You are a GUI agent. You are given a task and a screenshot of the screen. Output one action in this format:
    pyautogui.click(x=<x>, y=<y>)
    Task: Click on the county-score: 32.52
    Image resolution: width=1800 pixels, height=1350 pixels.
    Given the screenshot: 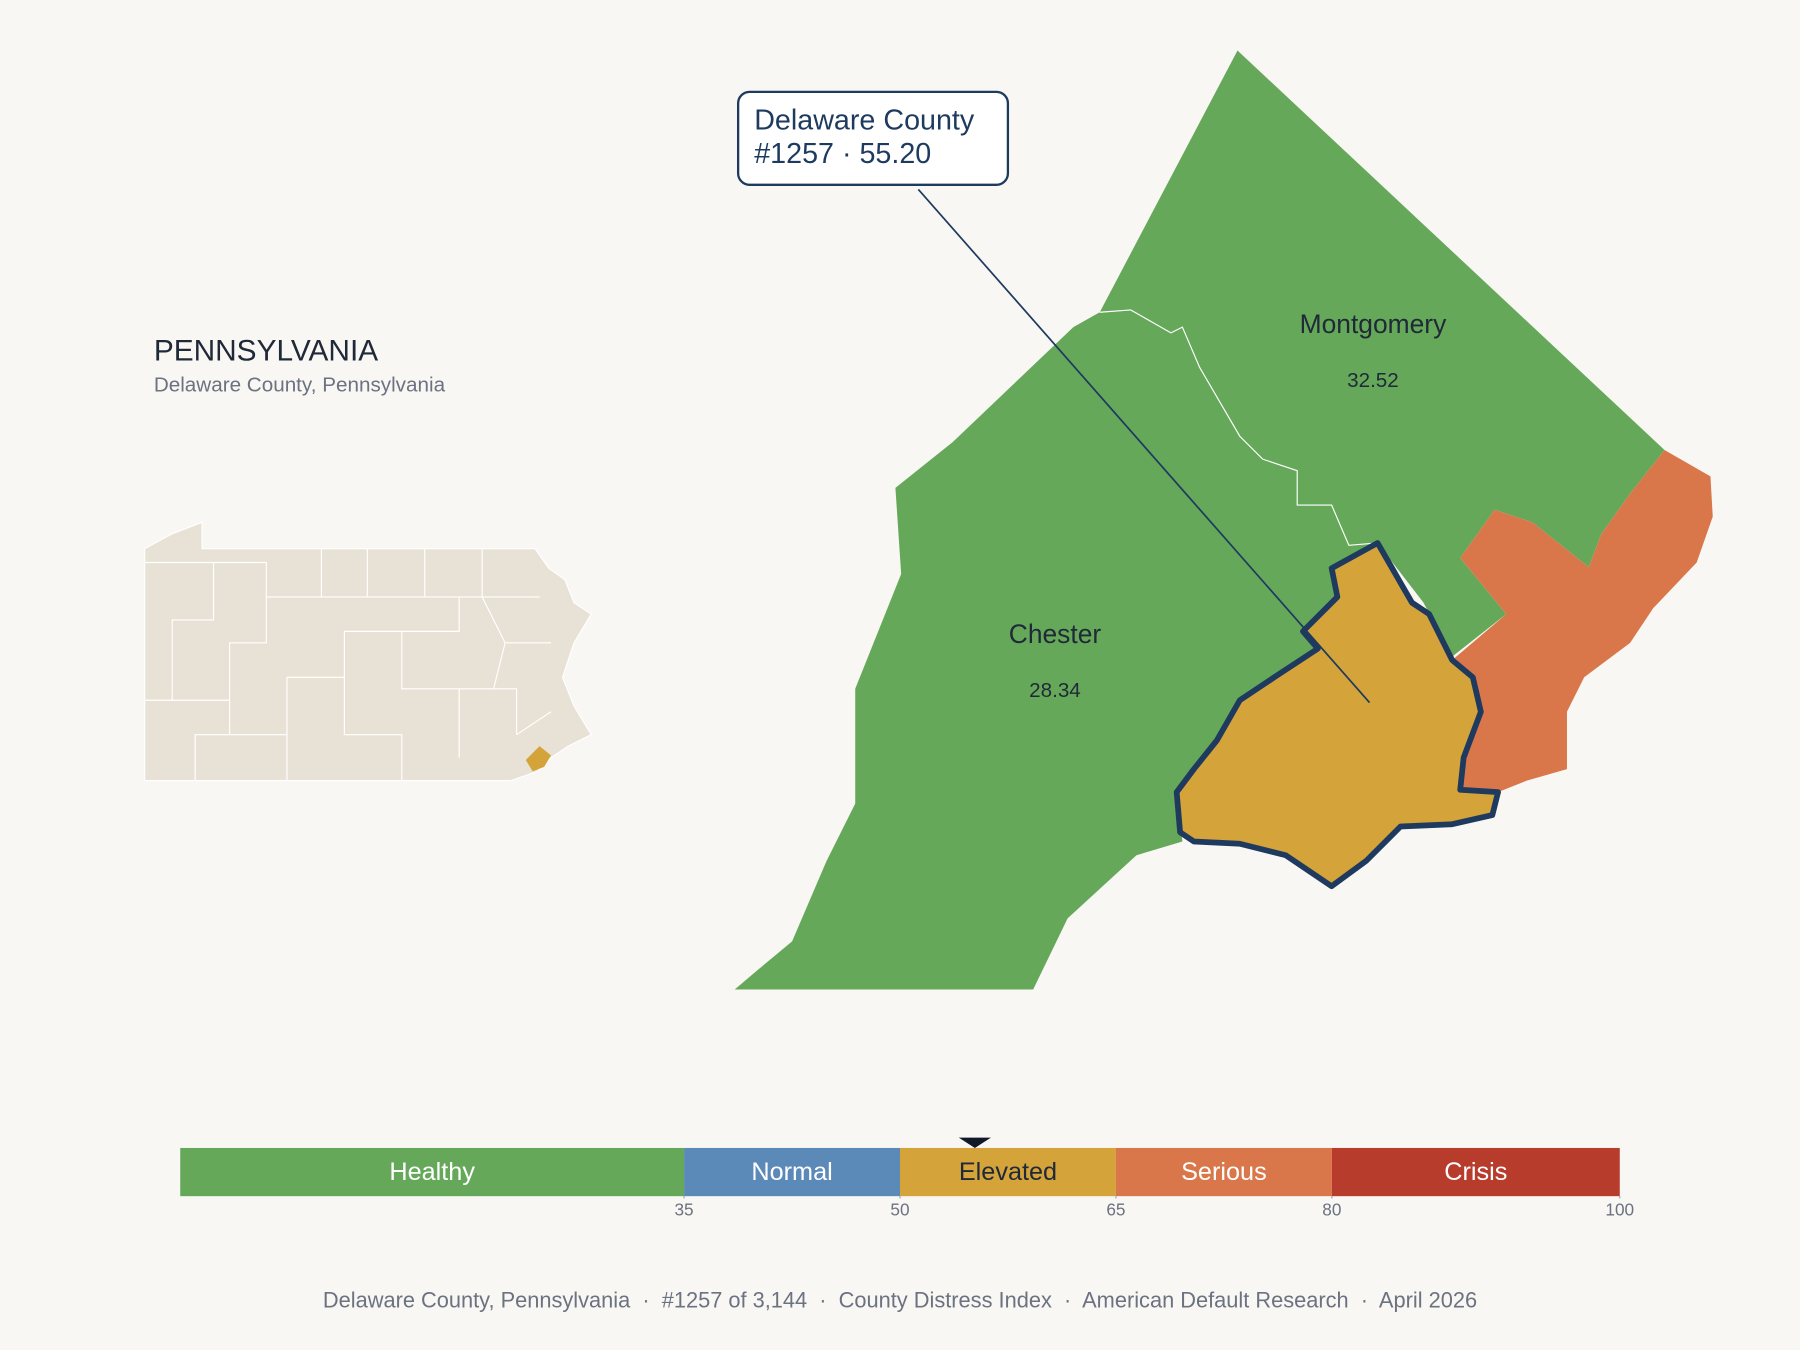 What is the action you would take?
    pyautogui.click(x=1373, y=380)
    